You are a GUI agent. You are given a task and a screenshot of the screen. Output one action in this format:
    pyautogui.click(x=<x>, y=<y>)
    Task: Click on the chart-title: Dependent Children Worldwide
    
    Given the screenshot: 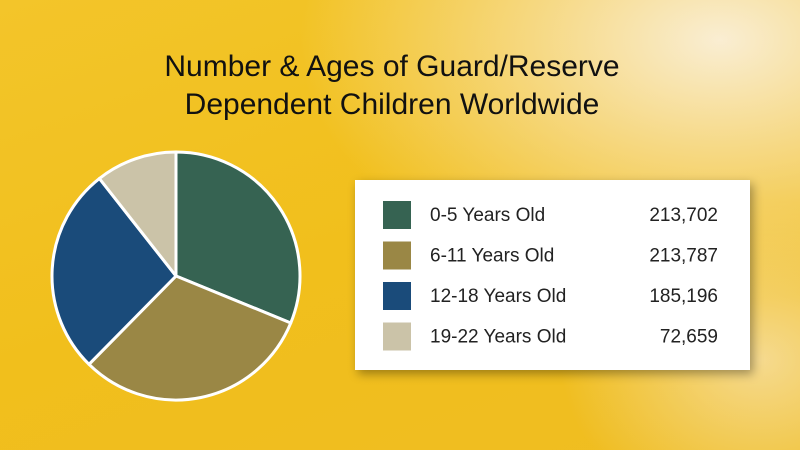 What is the action you would take?
    pyautogui.click(x=392, y=104)
    